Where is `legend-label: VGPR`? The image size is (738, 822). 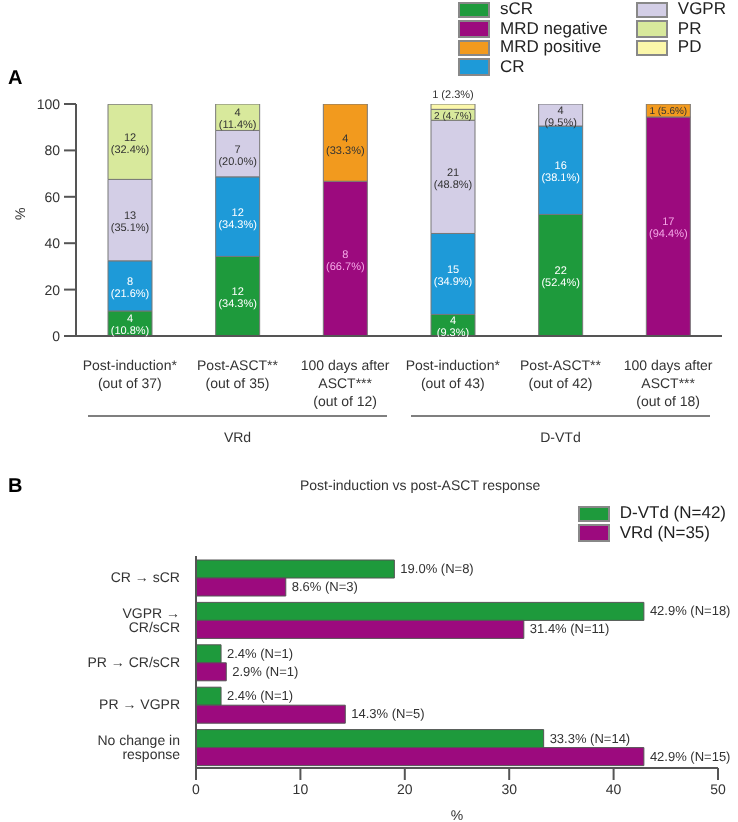
legend-label: VGPR is located at coordinates (701, 9).